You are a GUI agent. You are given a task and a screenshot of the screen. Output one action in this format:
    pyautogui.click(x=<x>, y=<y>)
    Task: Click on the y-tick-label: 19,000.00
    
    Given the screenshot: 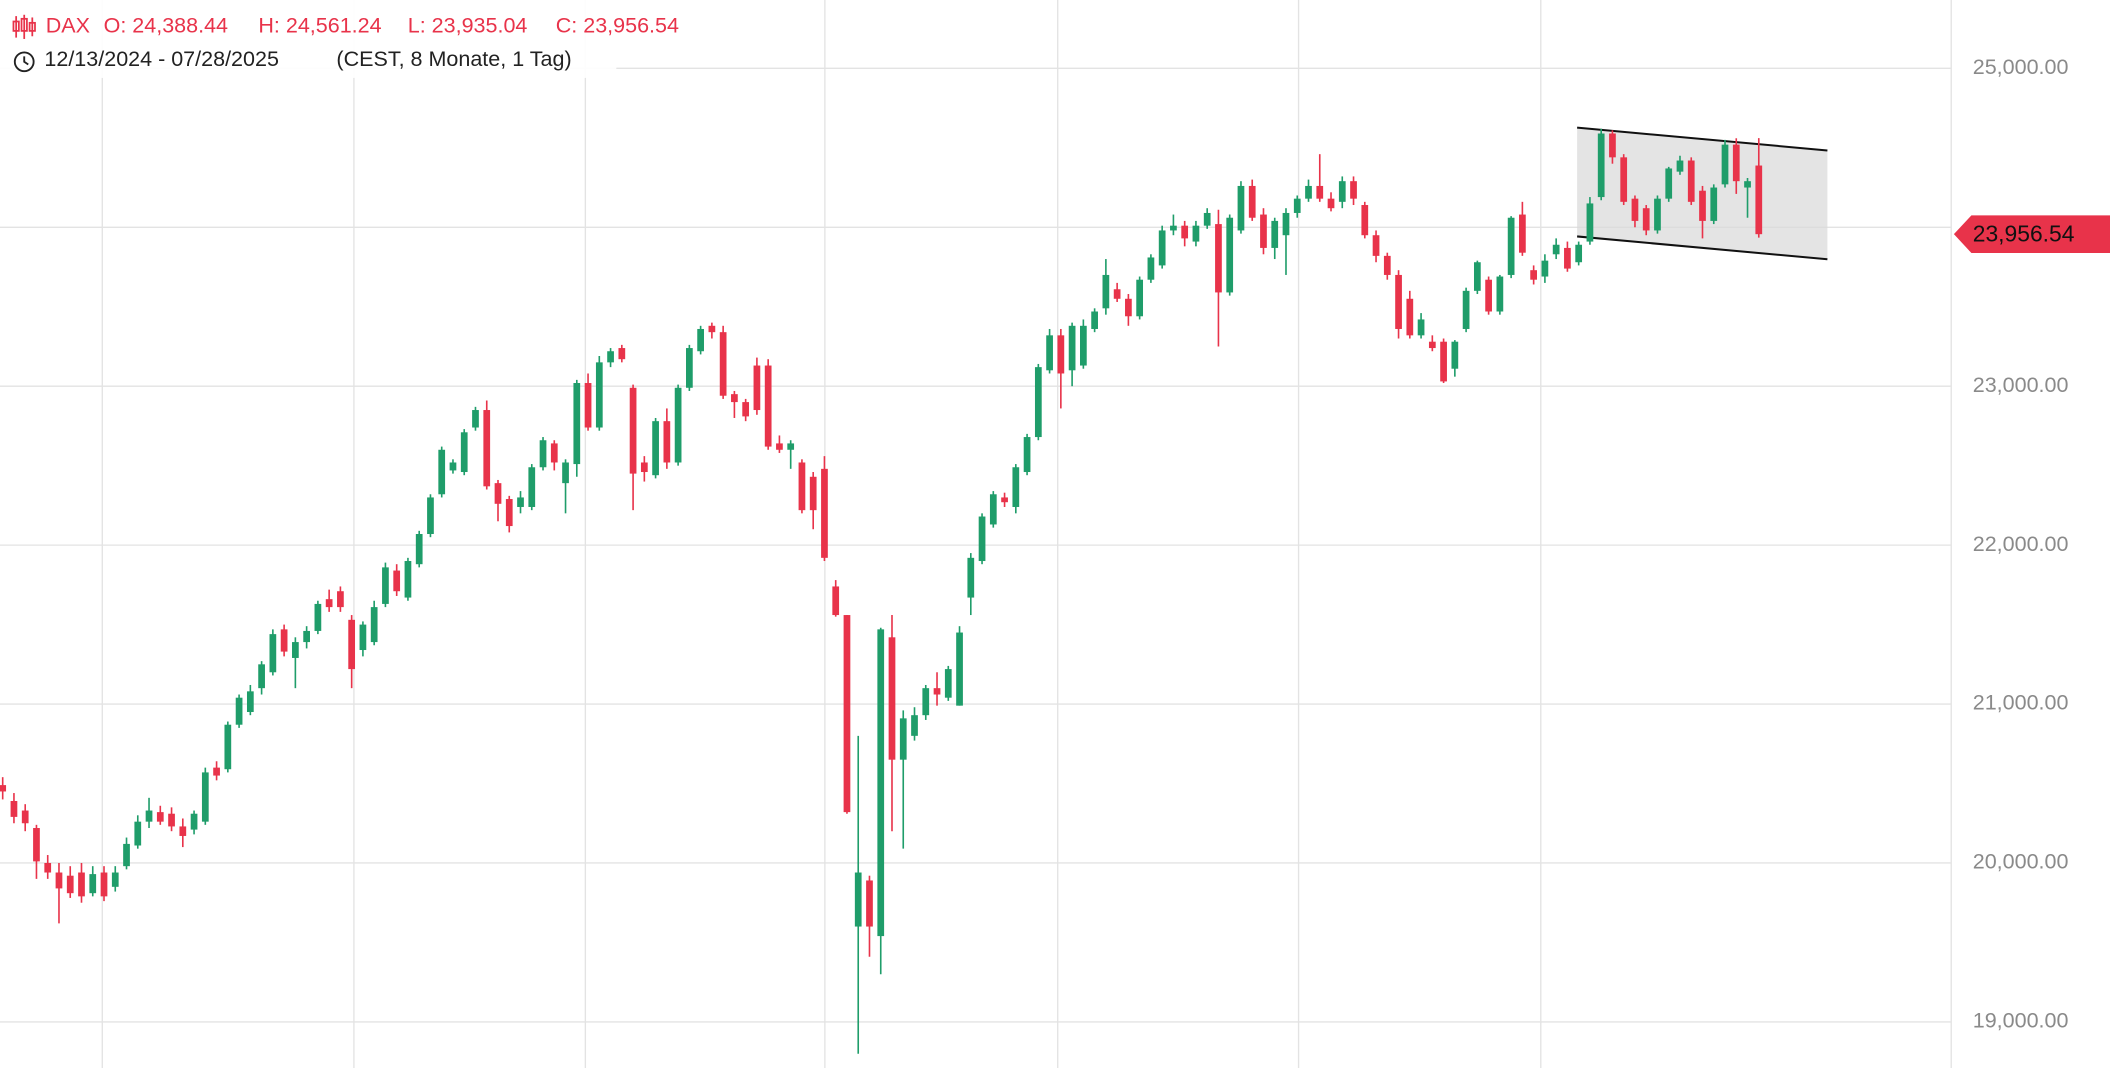 What is the action you would take?
    pyautogui.click(x=2021, y=1021)
    